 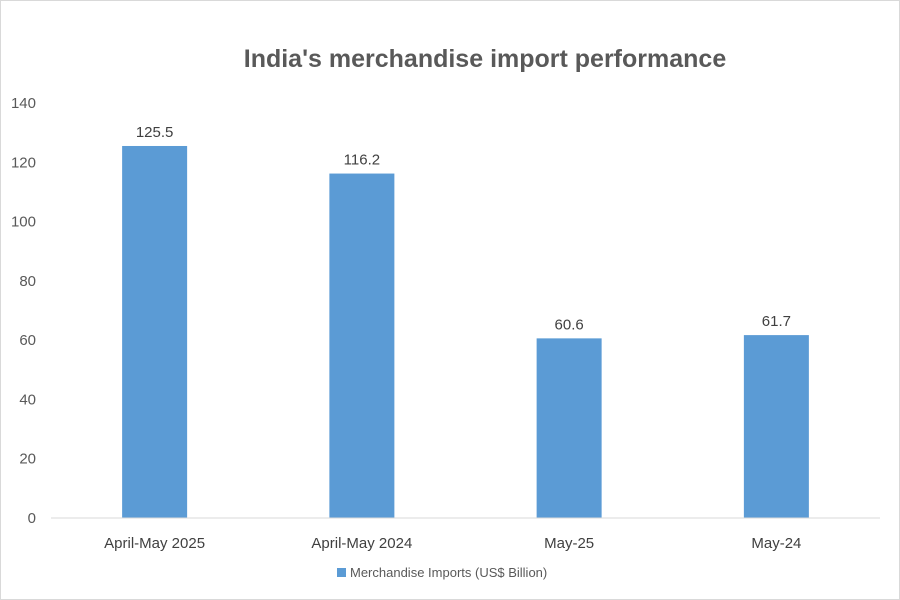 I want to click on data-label: 60.6, so click(x=569, y=324).